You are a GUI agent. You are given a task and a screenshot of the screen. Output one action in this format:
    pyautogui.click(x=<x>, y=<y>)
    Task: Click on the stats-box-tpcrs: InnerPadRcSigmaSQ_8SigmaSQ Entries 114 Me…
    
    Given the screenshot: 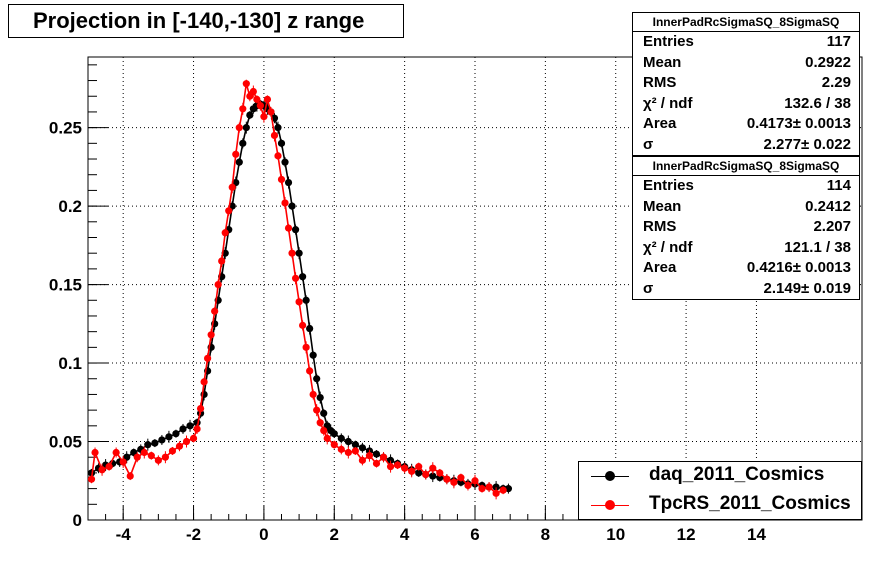 What is the action you would take?
    pyautogui.click(x=746, y=228)
    